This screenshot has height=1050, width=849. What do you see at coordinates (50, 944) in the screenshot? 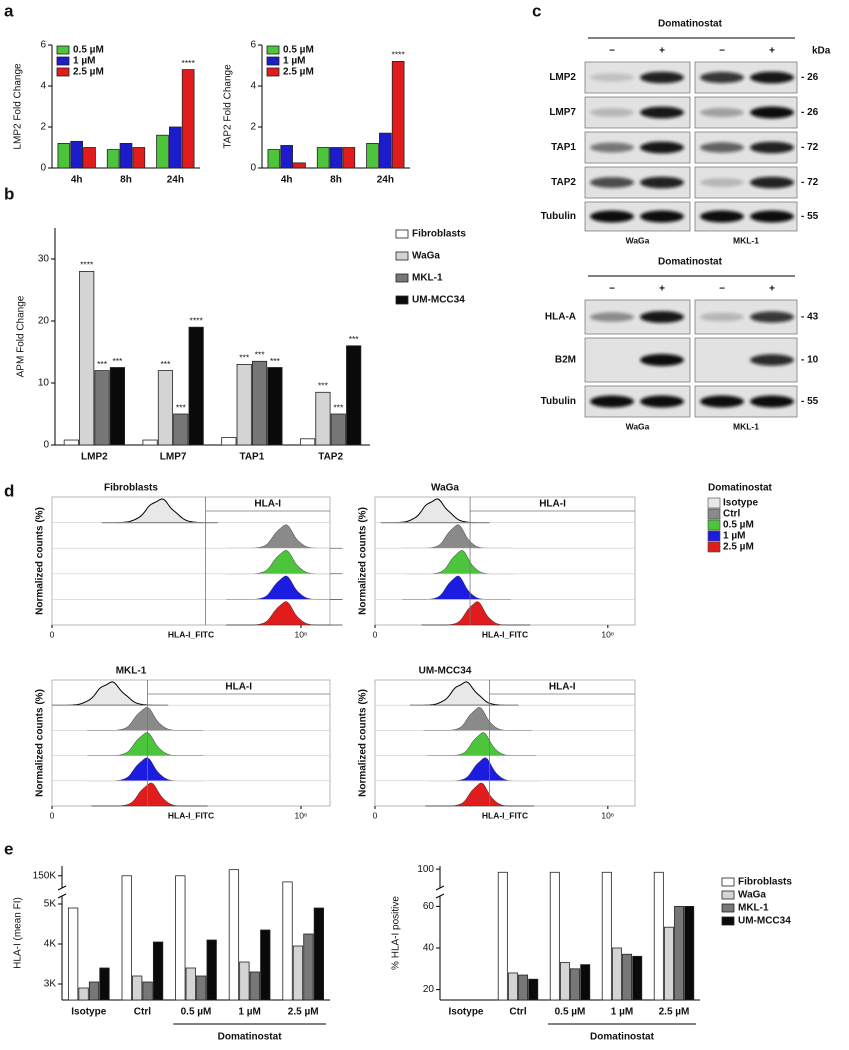
I see `y-tick-label: 4K` at bounding box center [50, 944].